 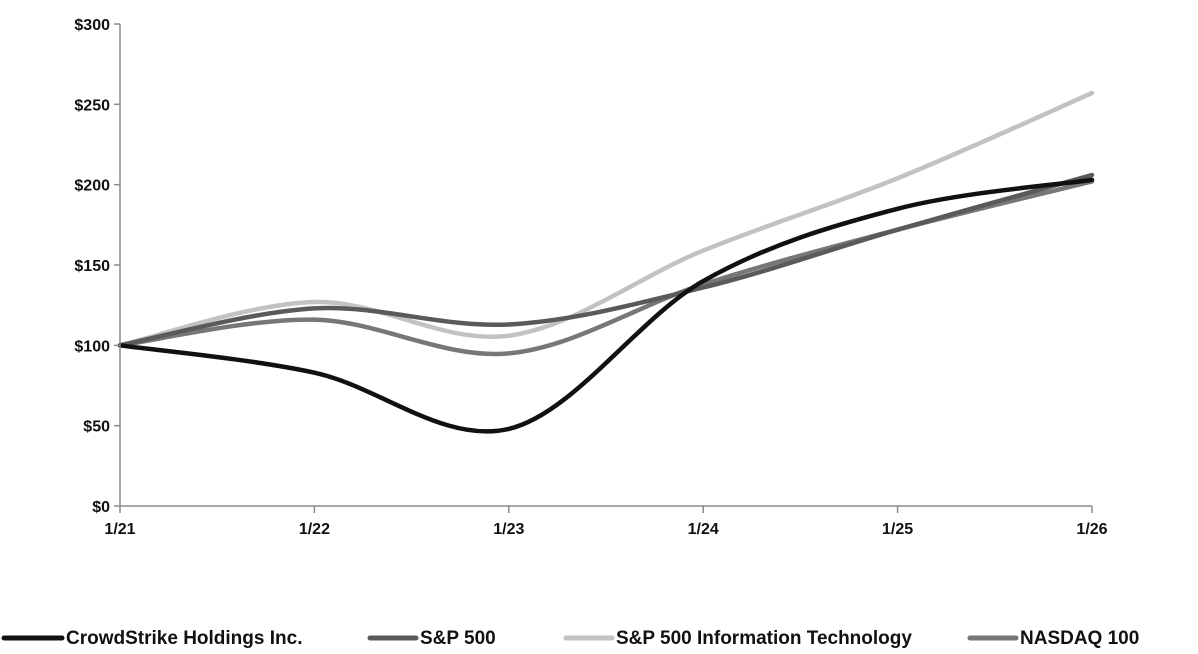 I want to click on x-tick-label: 1/21, so click(x=119, y=529).